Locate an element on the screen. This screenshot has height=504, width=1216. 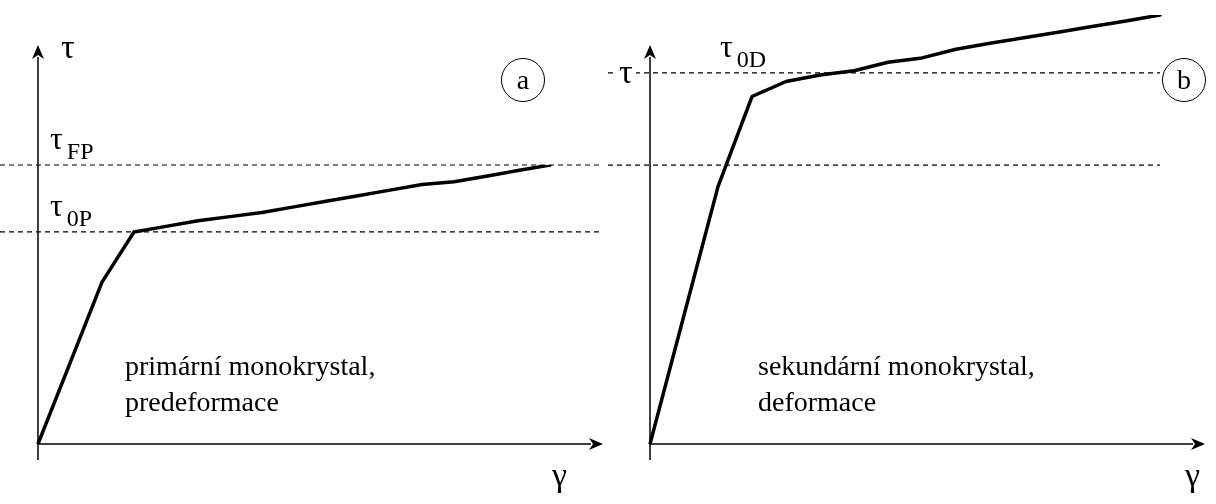
annotation: b is located at coordinates (1184, 80).